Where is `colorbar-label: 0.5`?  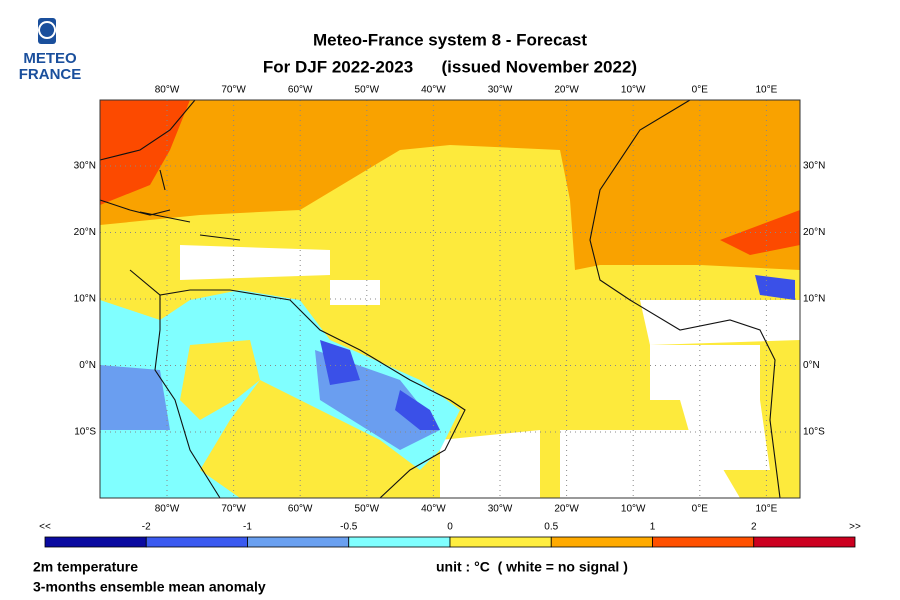 colorbar-label: 0.5 is located at coordinates (551, 527).